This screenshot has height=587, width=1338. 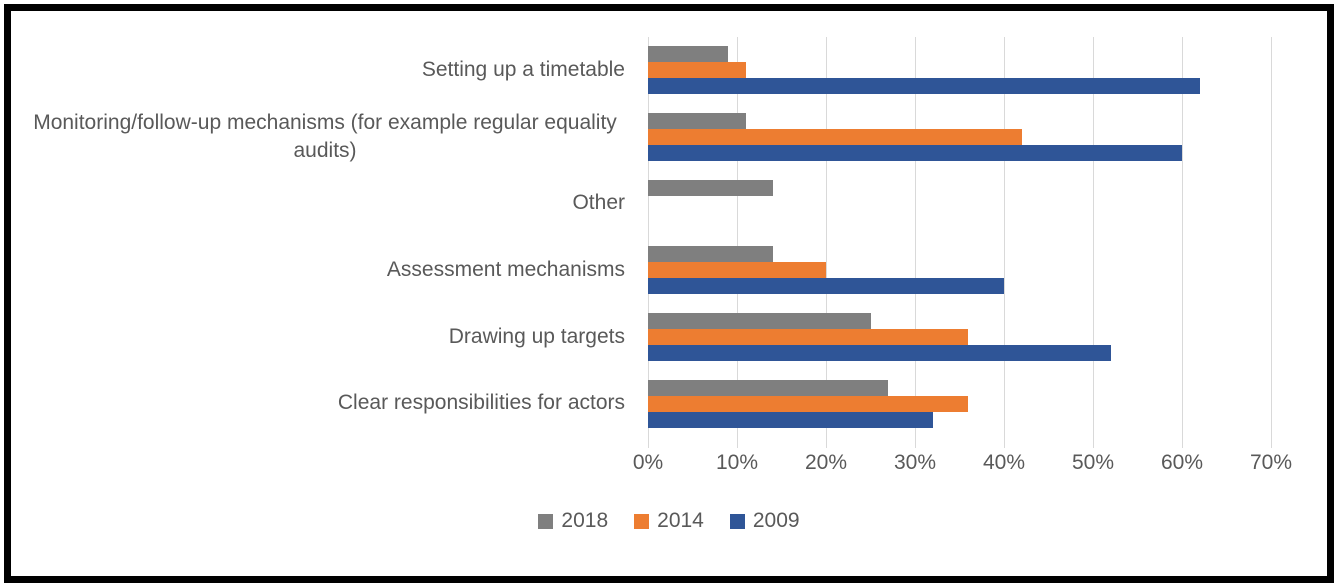 I want to click on legend-swatch-2018, so click(x=546, y=521).